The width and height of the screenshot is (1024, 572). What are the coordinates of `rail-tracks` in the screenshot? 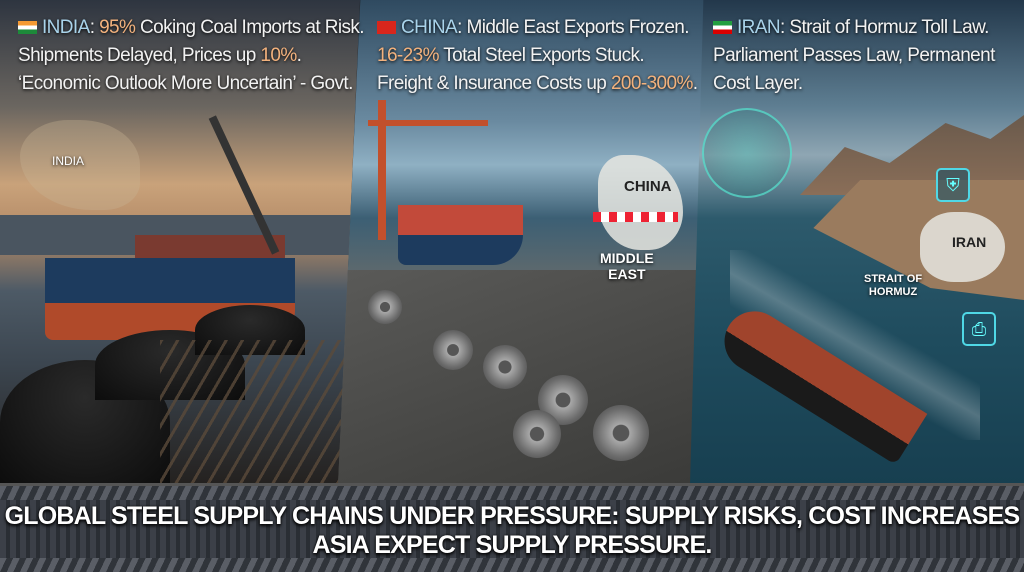 It's located at (260, 412).